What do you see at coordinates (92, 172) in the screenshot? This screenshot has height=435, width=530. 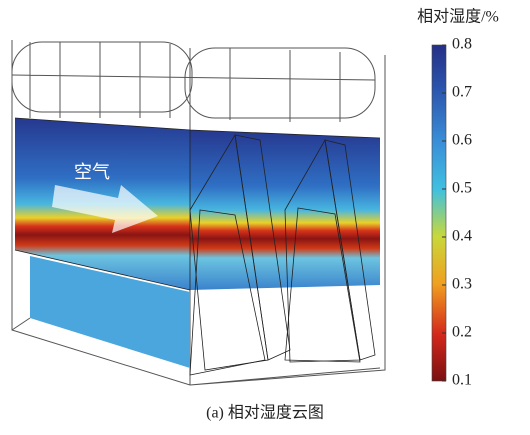 I see `annotation: 空气` at bounding box center [92, 172].